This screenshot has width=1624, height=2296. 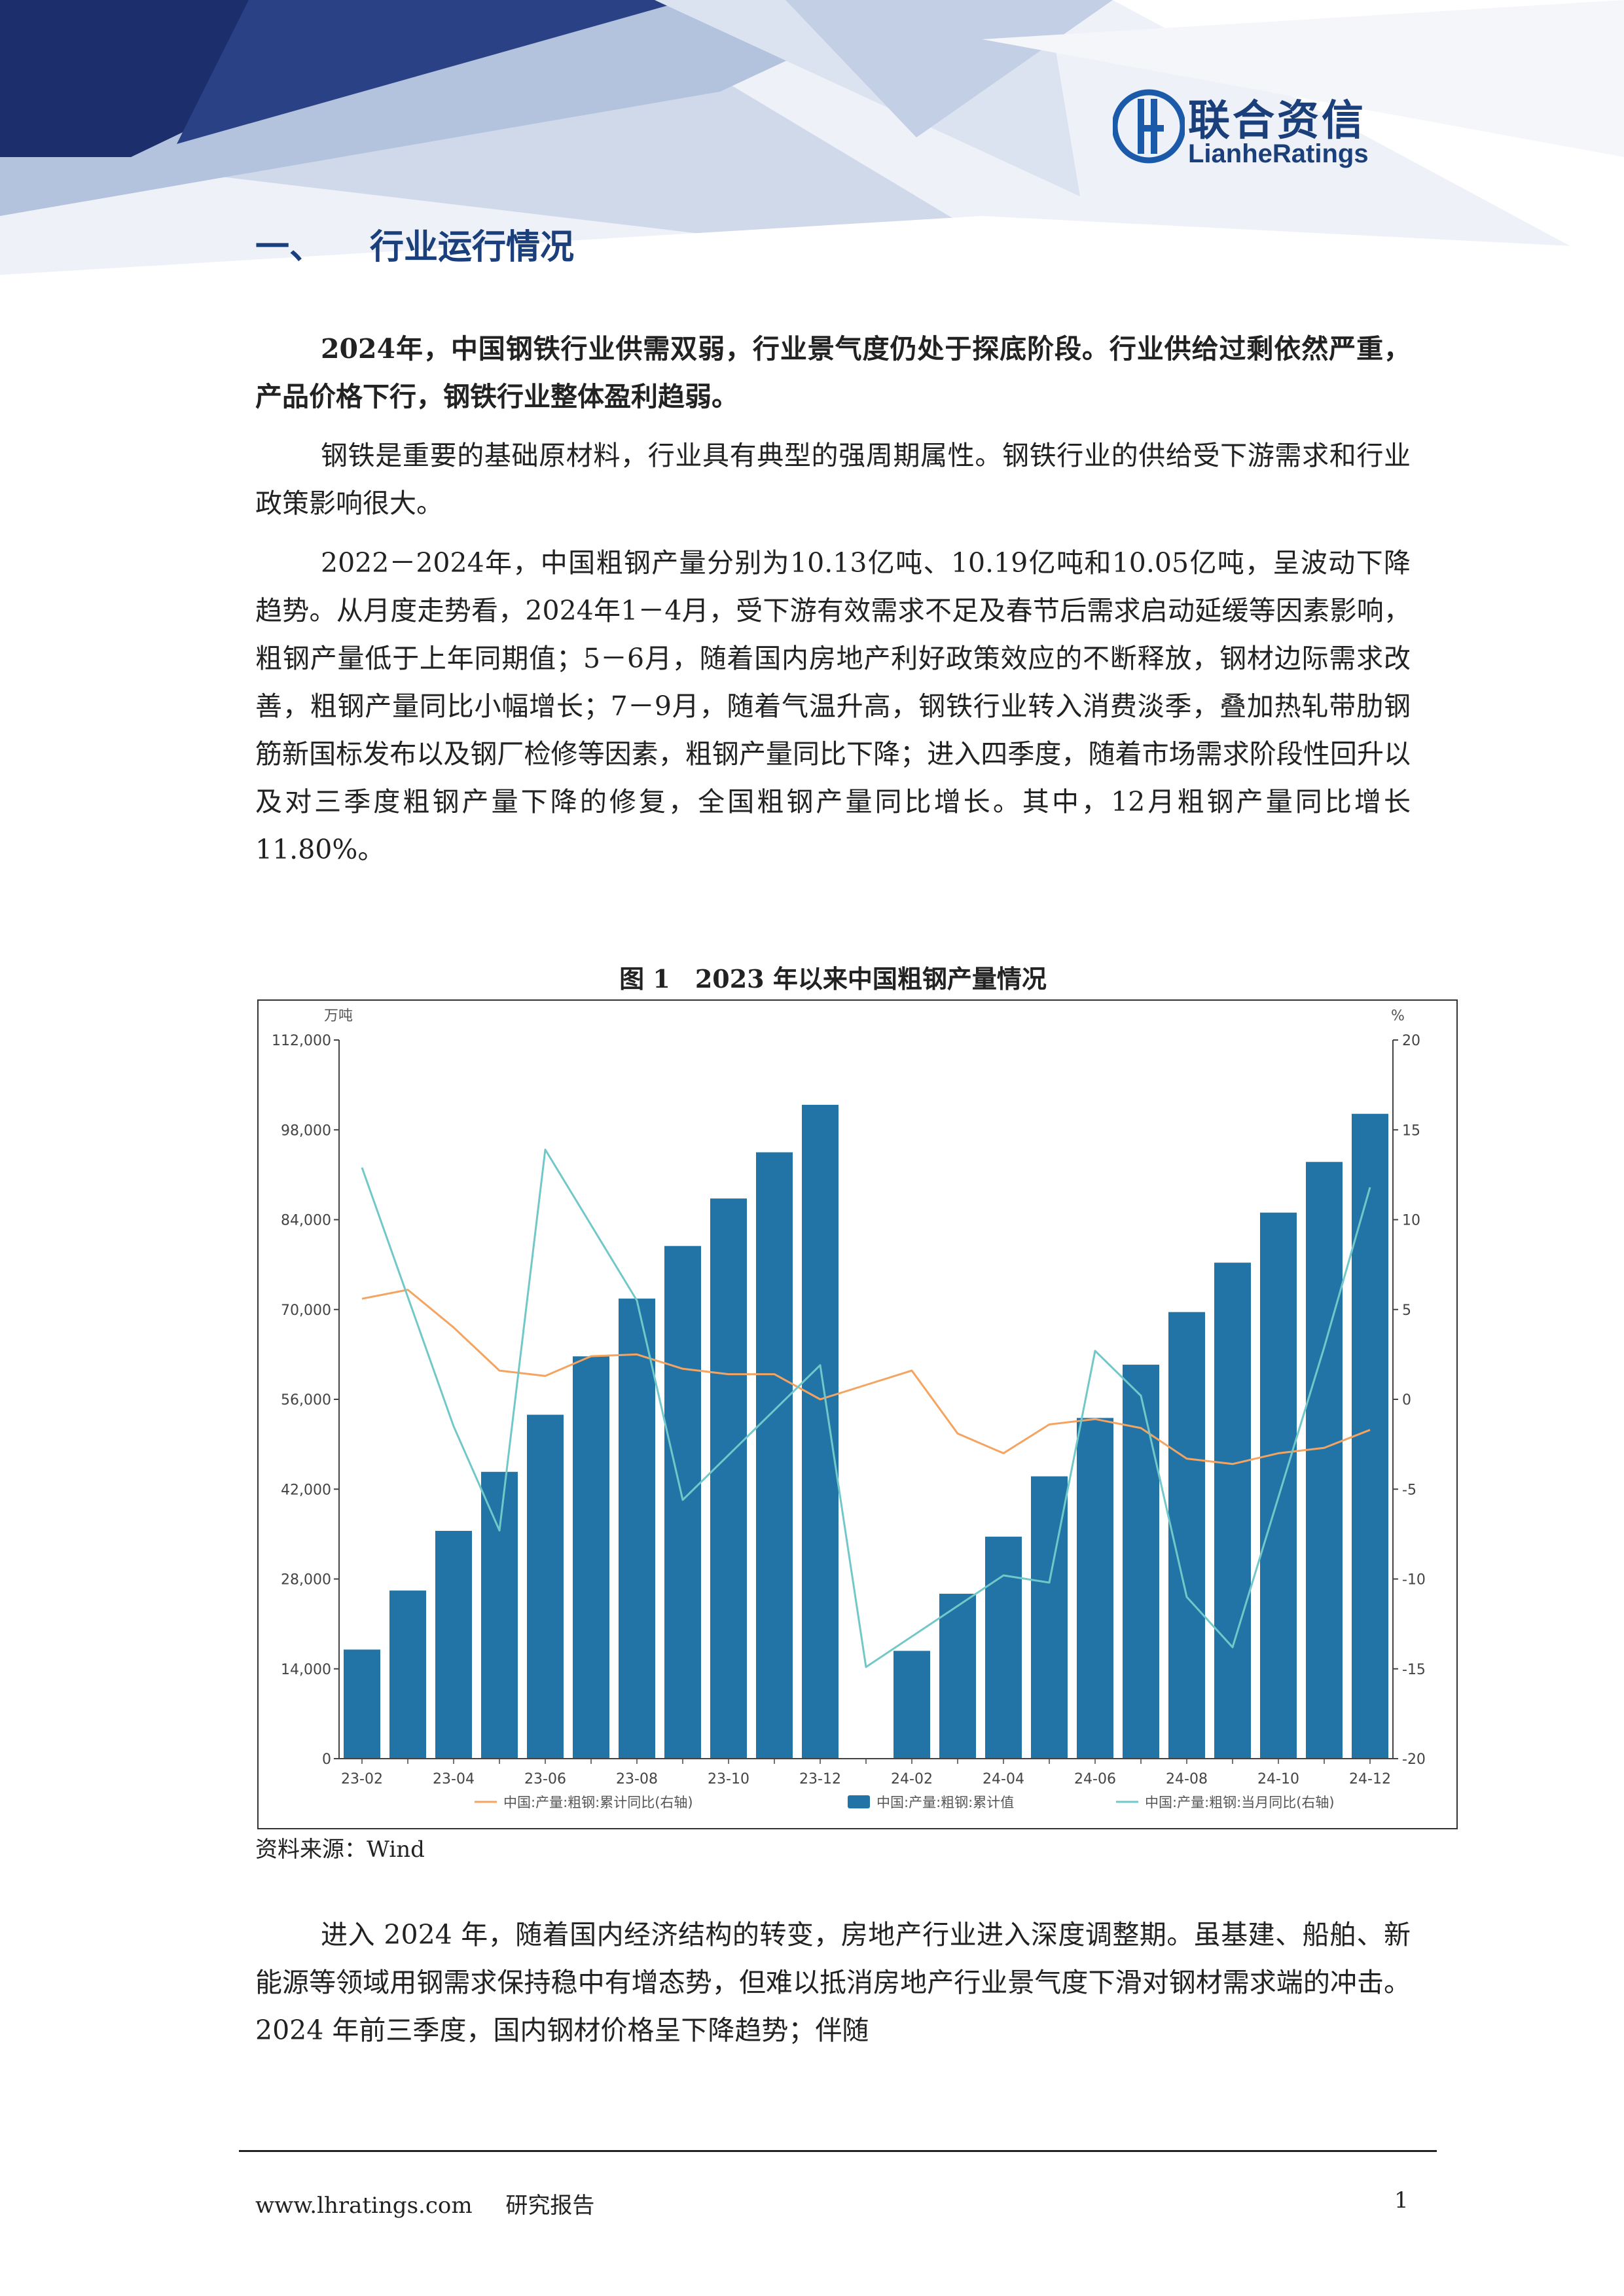 I want to click on right-tick-label: 10, so click(x=1411, y=1221).